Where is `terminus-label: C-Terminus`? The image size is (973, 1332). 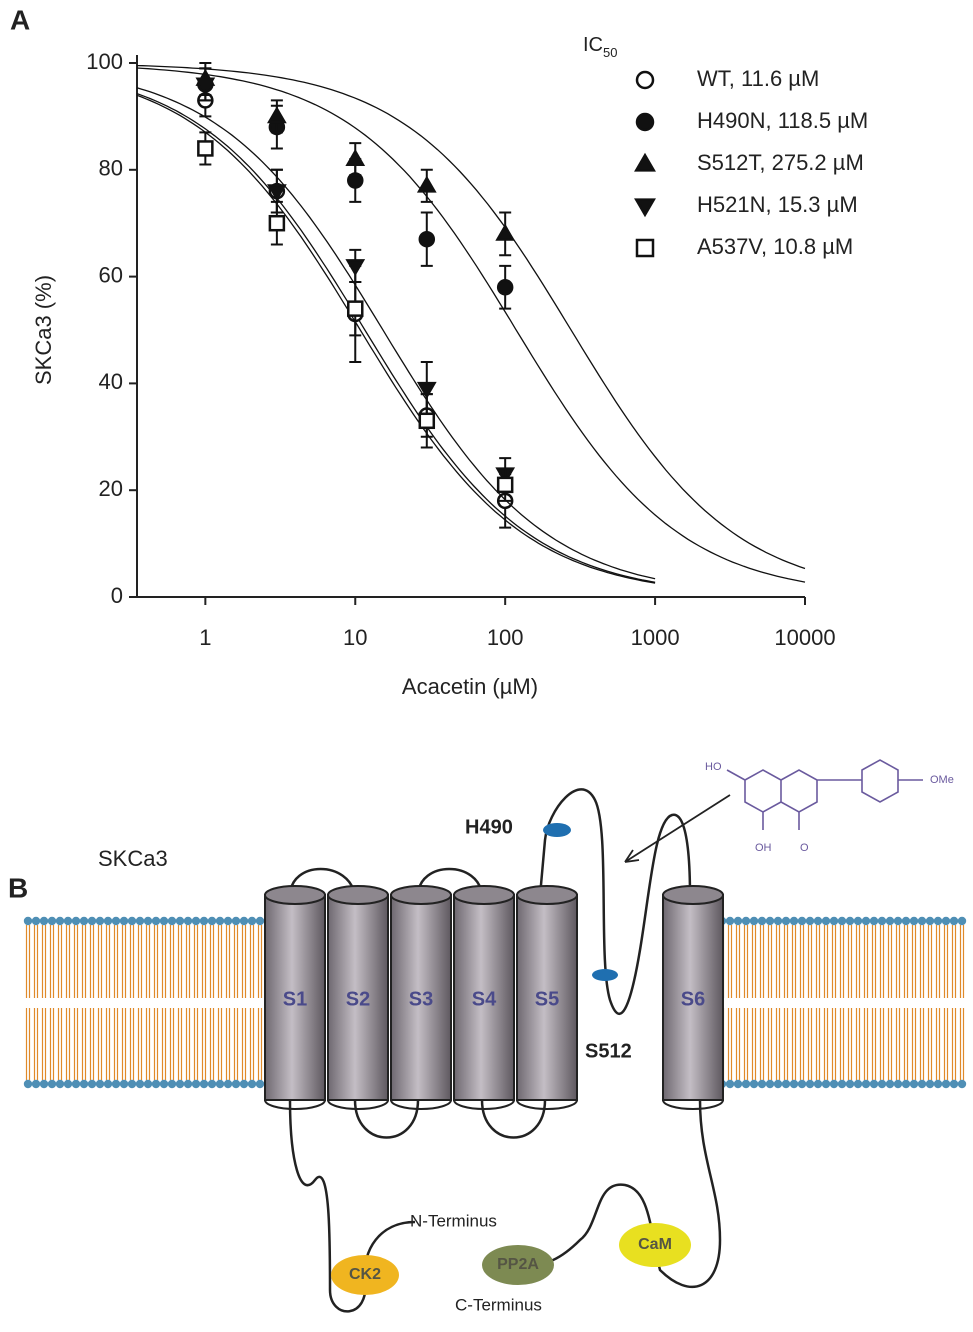 terminus-label: C-Terminus is located at coordinates (498, 1304).